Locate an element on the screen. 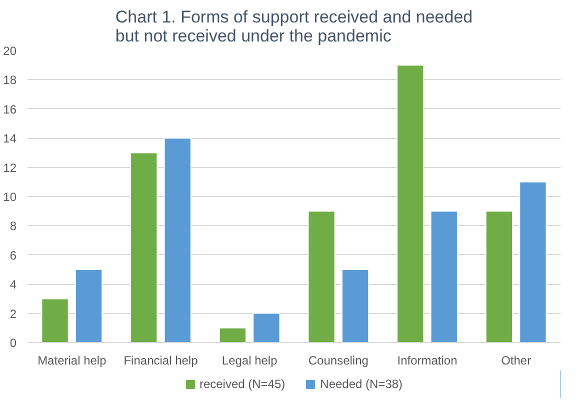  y-tick-label: 10 is located at coordinates (10, 197).